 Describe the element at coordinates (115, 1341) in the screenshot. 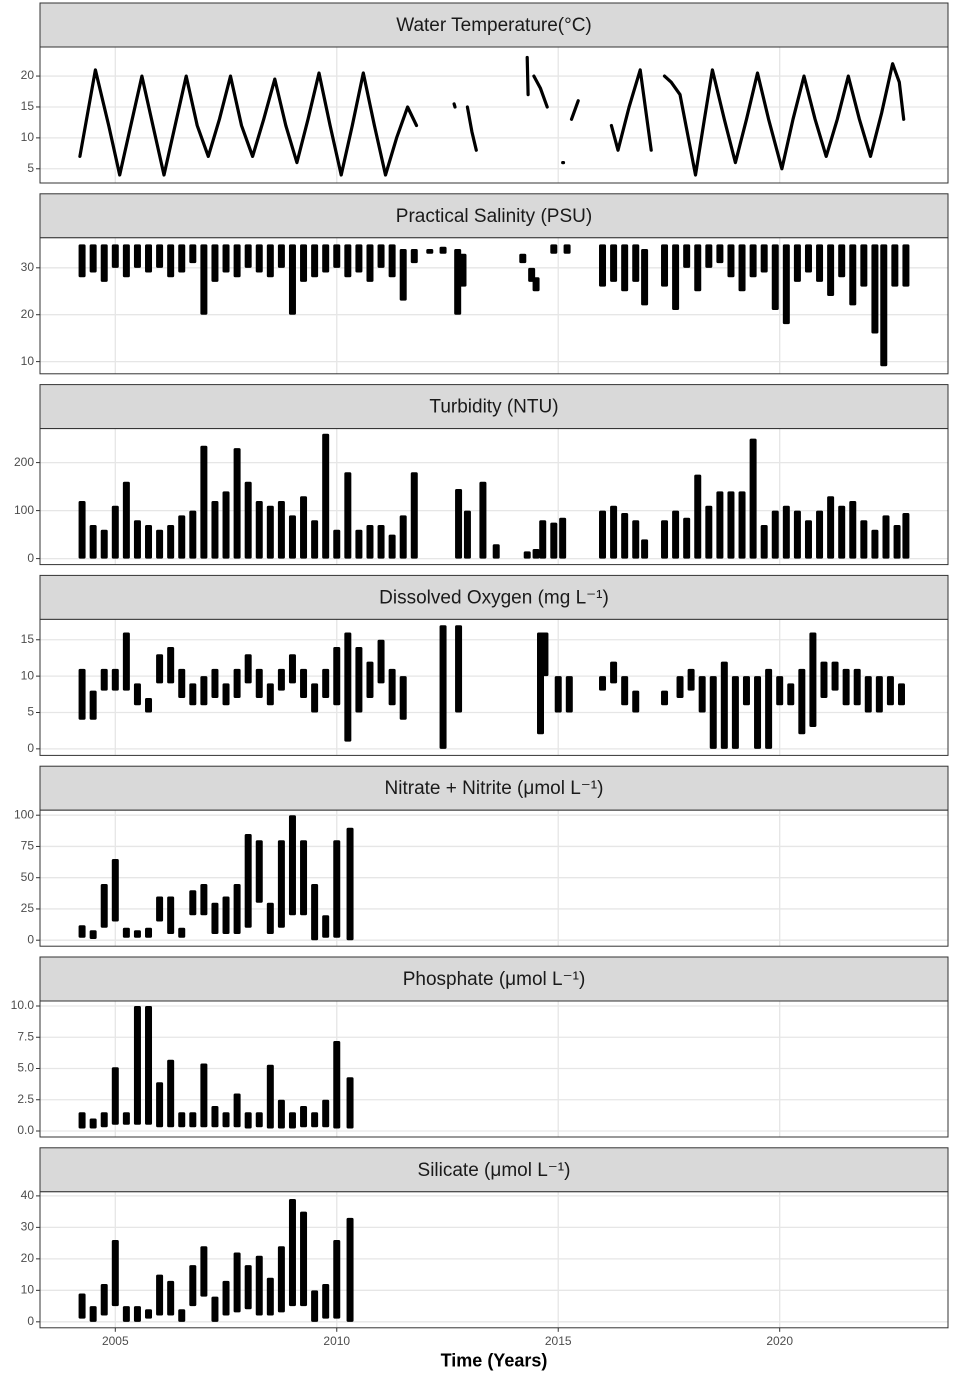

I see `x-tick-label: 2005` at that location.